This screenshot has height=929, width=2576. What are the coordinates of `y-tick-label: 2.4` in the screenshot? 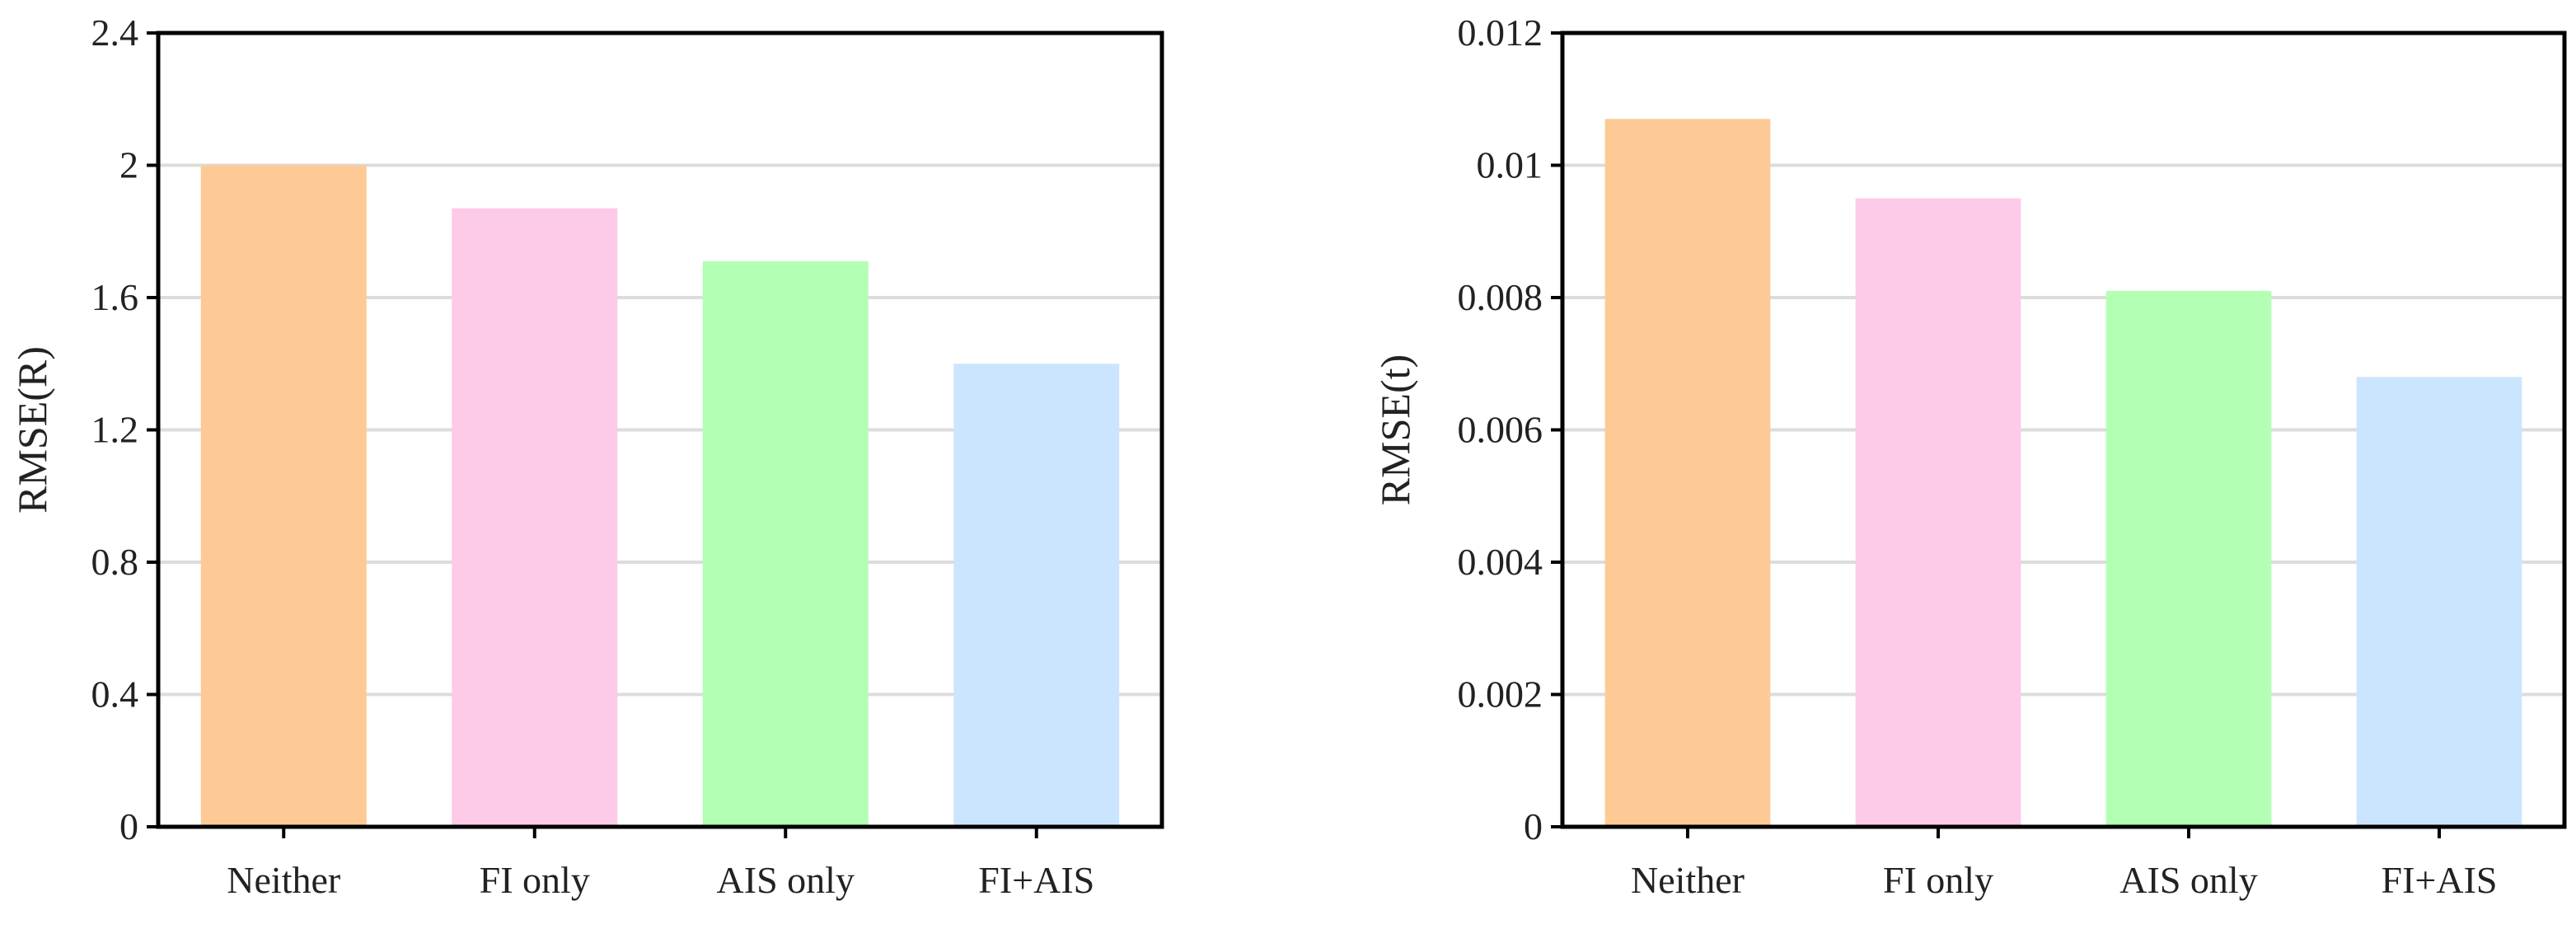 It's located at (115, 33).